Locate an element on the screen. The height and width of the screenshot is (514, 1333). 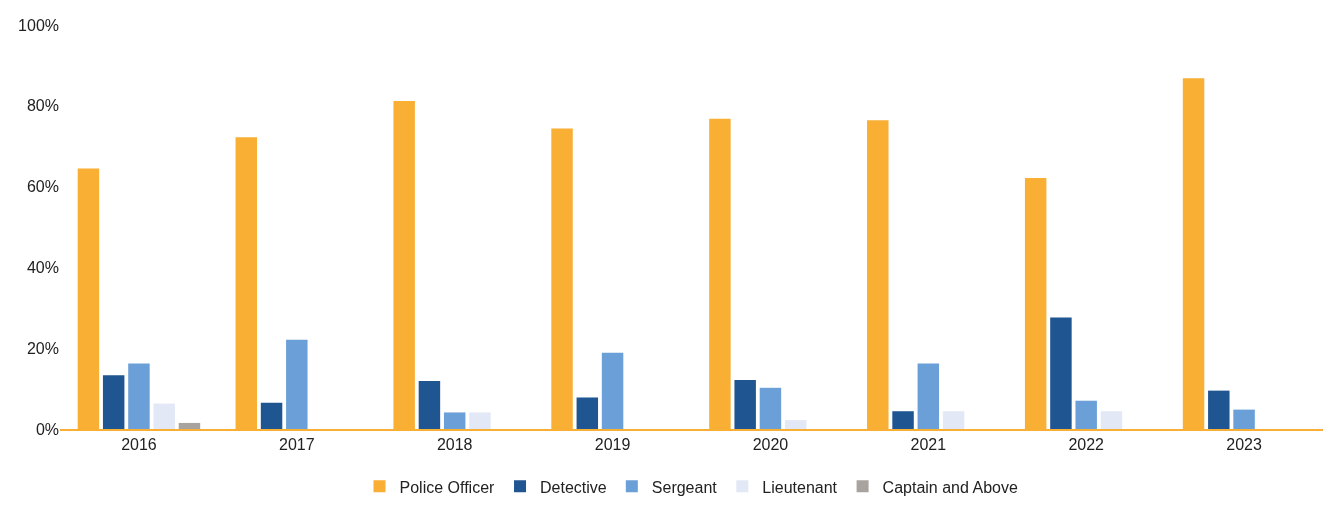
x-tick-label: 2017 is located at coordinates (297, 445).